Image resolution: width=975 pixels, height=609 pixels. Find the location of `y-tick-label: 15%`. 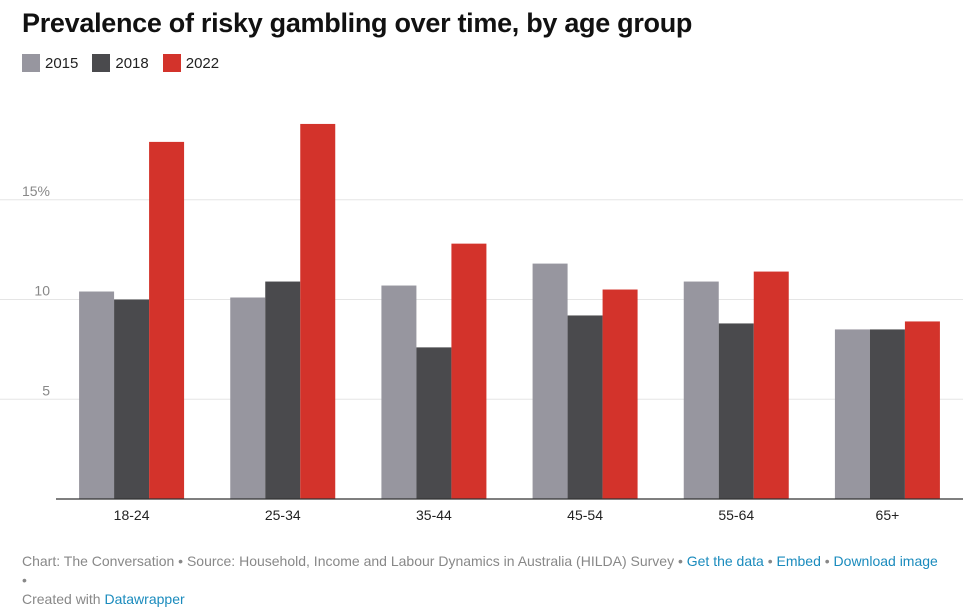

y-tick-label: 15% is located at coordinates (36, 191).